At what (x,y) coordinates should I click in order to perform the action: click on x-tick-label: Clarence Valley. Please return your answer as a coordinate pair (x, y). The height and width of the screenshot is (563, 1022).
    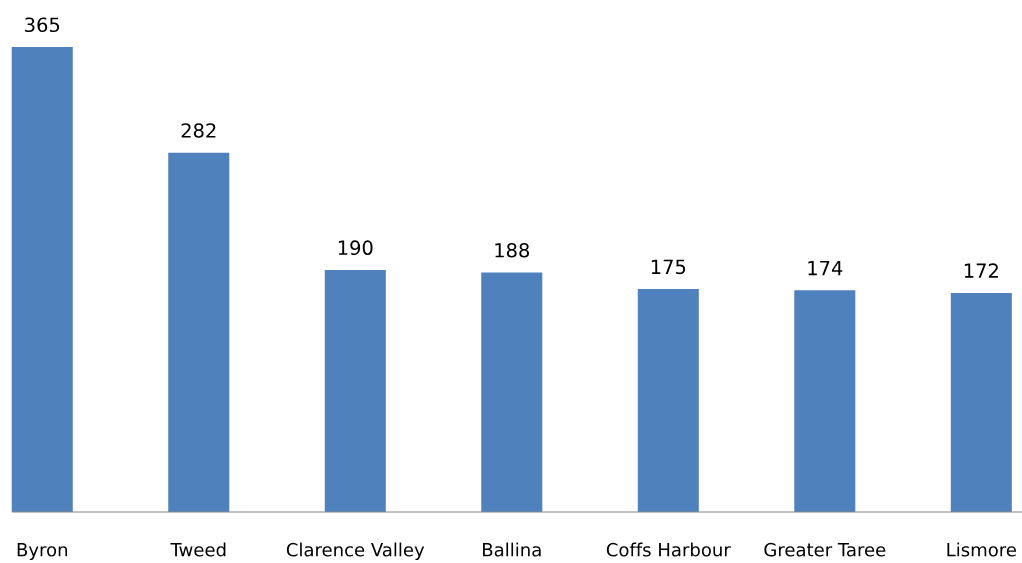
    Looking at the image, I should click on (355, 551).